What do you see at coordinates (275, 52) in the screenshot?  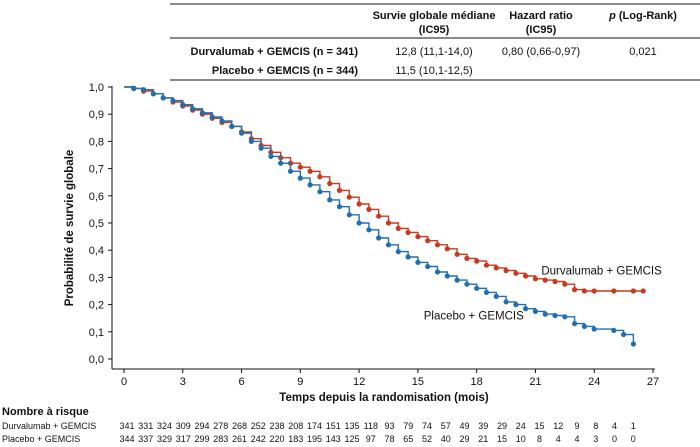 I see `row-label-durvalumab: Durvalumab + GEMCIS (n = 341)` at bounding box center [275, 52].